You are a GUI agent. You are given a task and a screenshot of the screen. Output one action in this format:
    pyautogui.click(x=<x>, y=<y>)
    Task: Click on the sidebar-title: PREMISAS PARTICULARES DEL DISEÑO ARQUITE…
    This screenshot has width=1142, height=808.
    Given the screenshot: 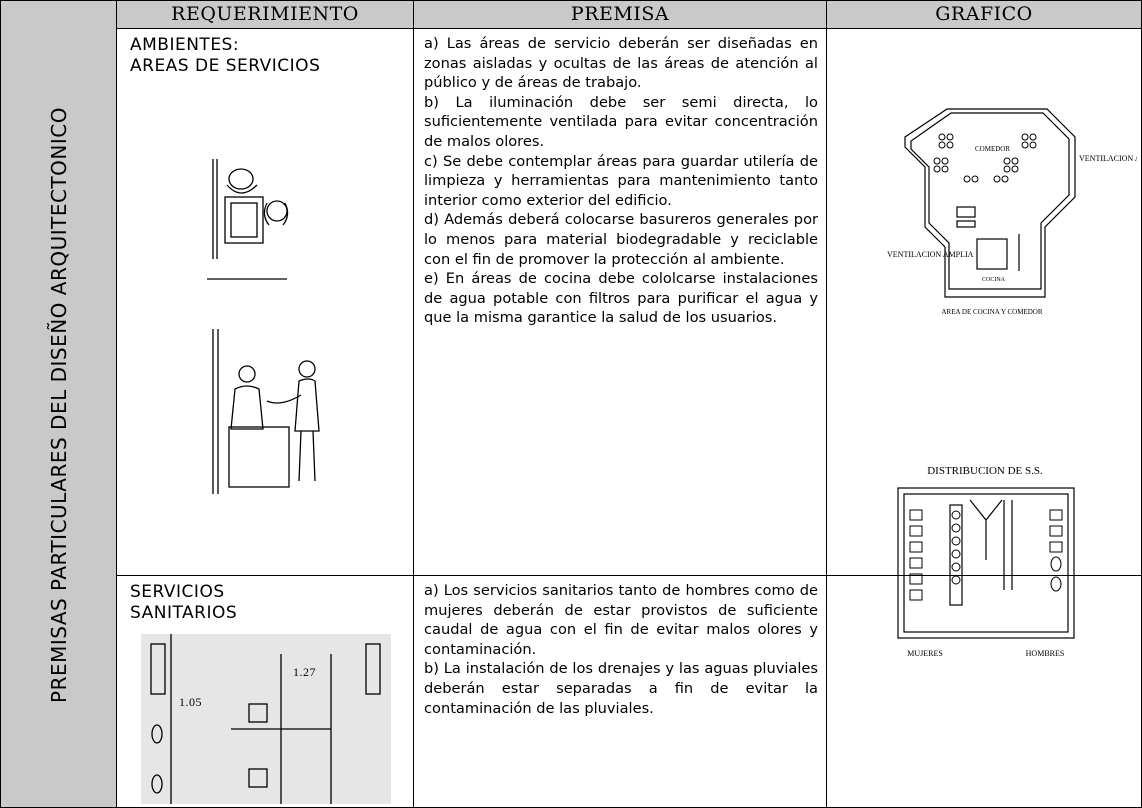 What is the action you would take?
    pyautogui.click(x=59, y=405)
    